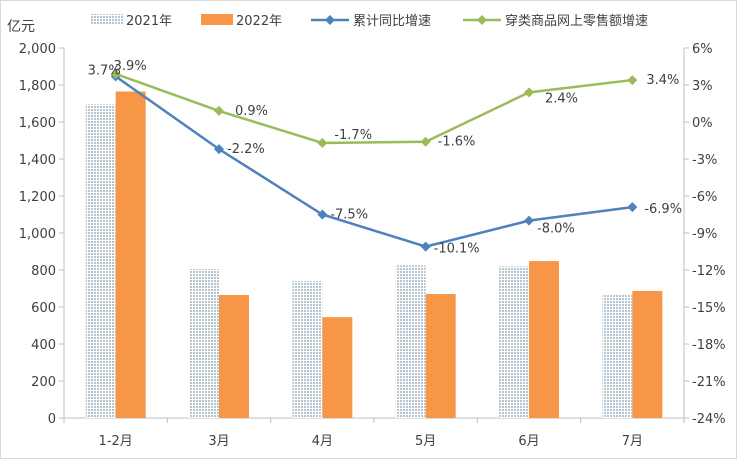  Describe the element at coordinates (37, 234) in the screenshot. I see `y-left-tick-label: 1,000` at that location.